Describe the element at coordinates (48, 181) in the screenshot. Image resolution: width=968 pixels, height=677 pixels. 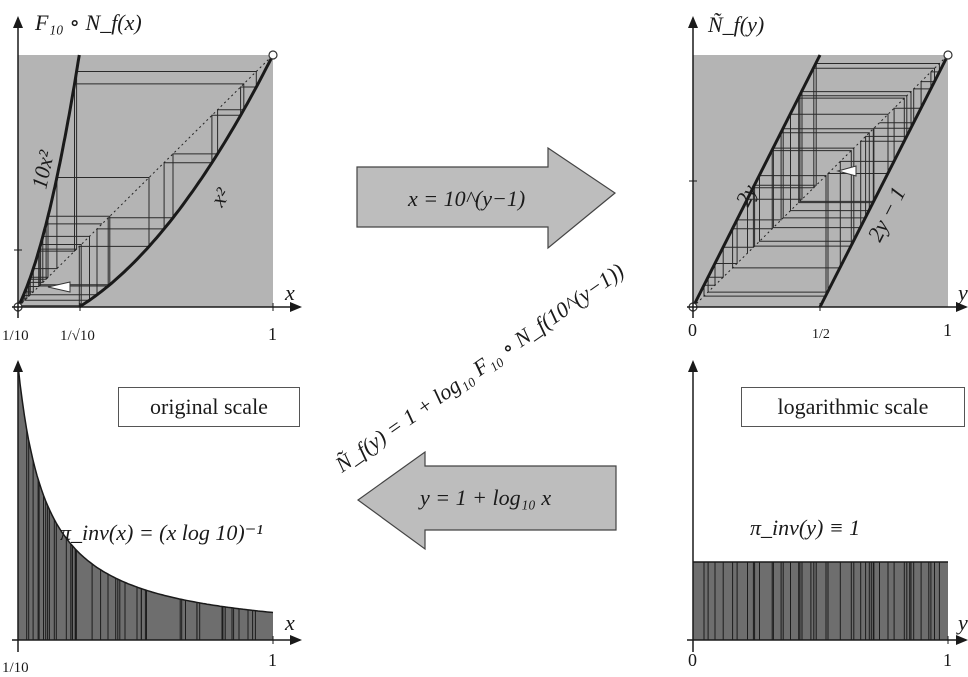
I see `curve-10x2` at that location.